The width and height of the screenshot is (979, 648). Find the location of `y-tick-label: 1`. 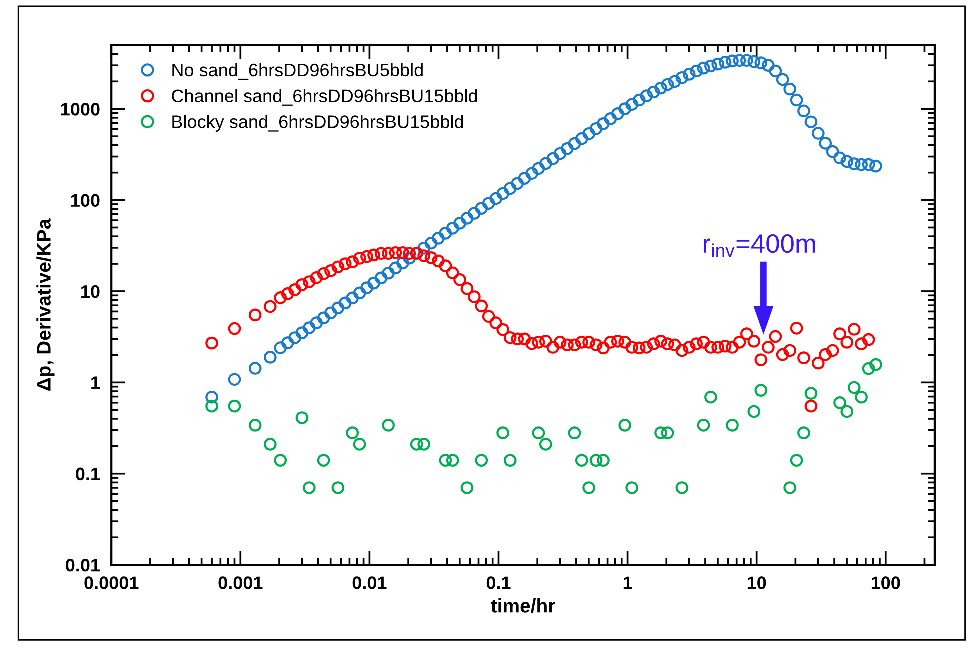

y-tick-label: 1 is located at coordinates (96, 383).